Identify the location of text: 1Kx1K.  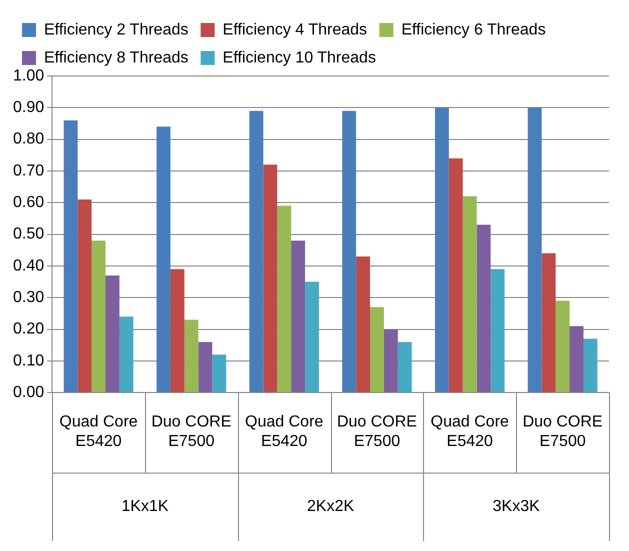
(145, 507).